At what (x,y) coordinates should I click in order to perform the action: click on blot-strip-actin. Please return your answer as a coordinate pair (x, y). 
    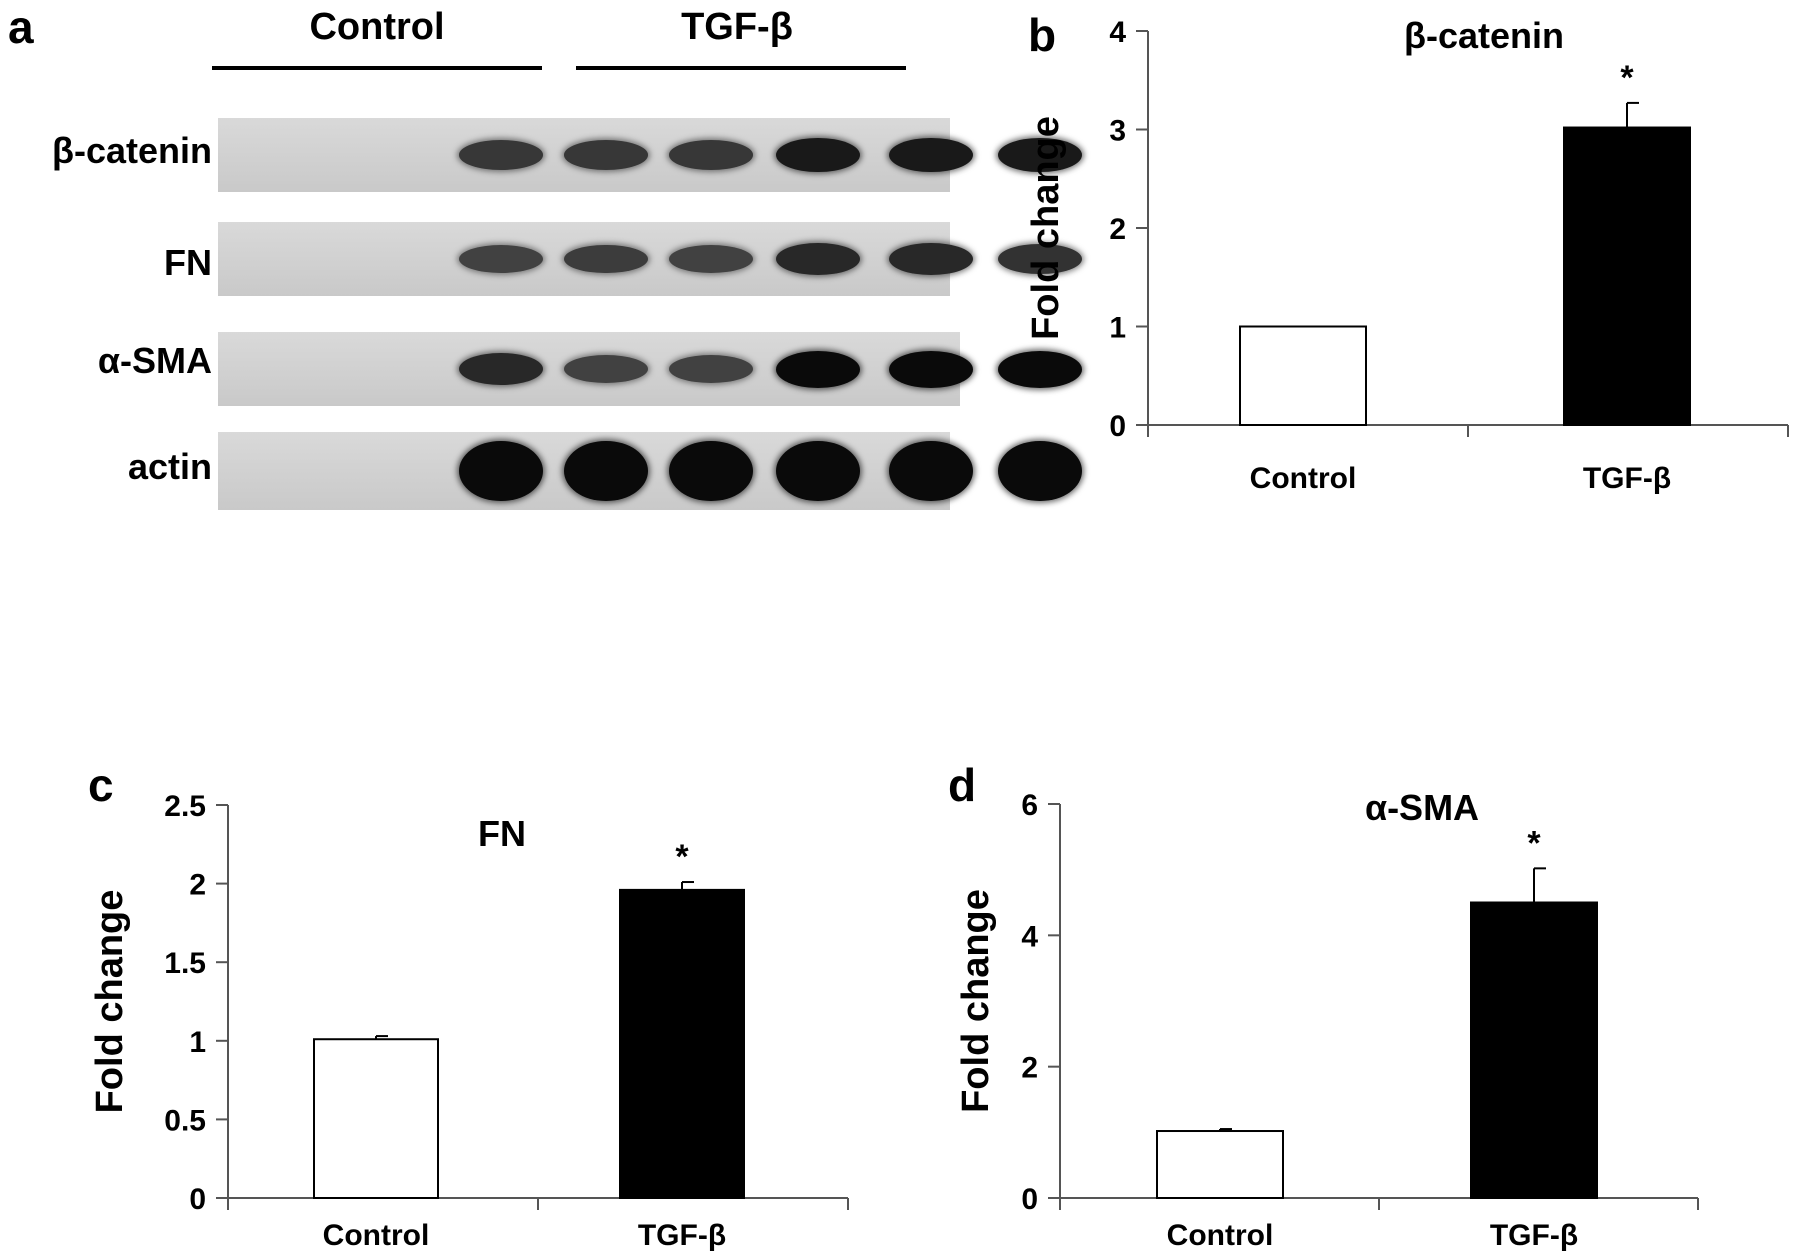
    Looking at the image, I should click on (650, 471).